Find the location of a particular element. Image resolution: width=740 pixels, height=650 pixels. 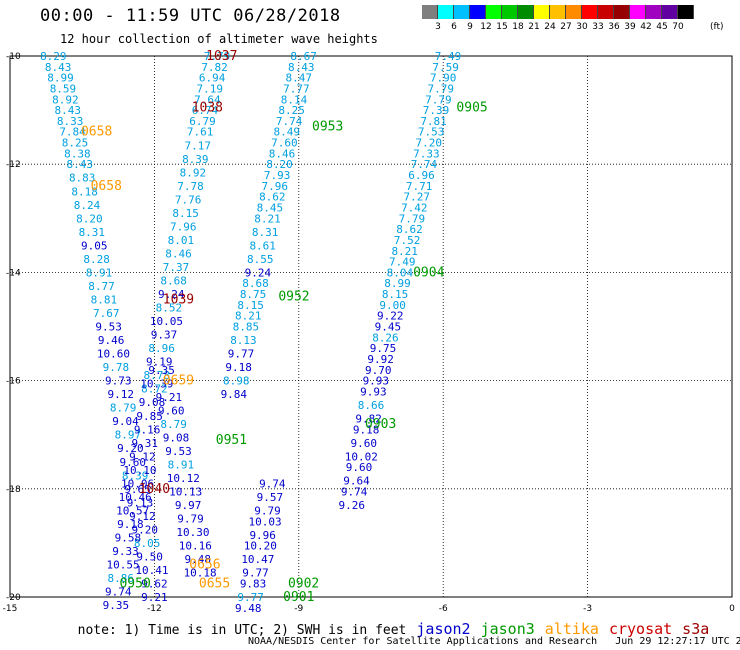

wave-height-value: 9.18 is located at coordinates (366, 429).